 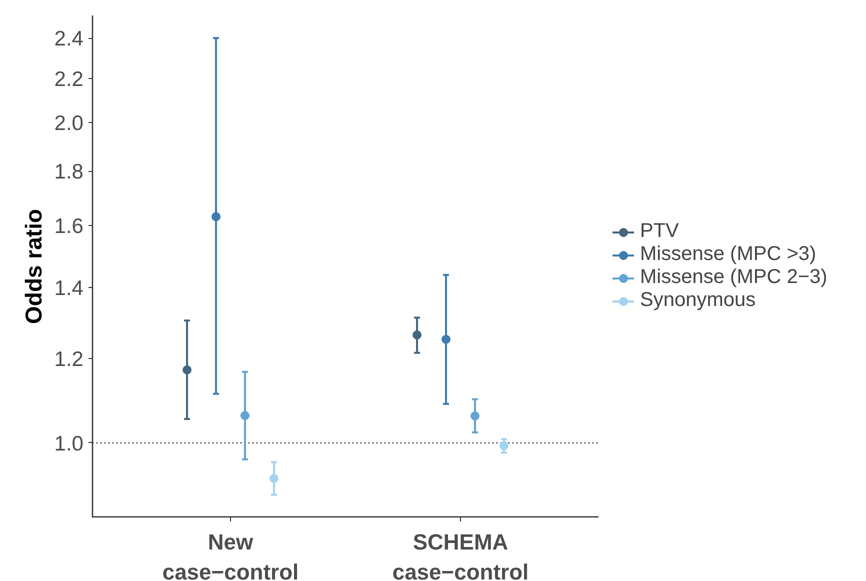 What do you see at coordinates (69, 288) in the screenshot?
I see `y-tick-label: 1.4` at bounding box center [69, 288].